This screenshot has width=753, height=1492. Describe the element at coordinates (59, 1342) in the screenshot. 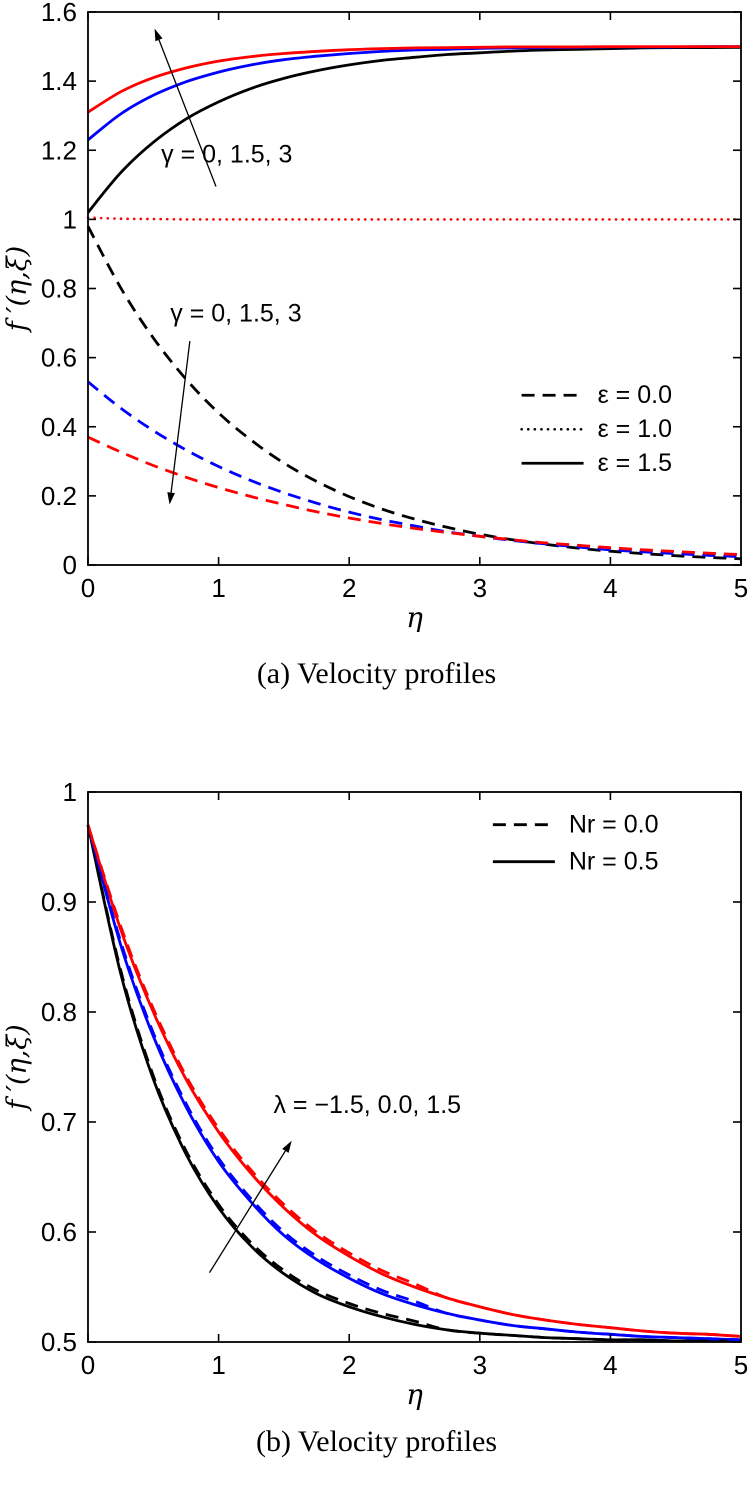

I see `y-tick-label: 0.5` at that location.